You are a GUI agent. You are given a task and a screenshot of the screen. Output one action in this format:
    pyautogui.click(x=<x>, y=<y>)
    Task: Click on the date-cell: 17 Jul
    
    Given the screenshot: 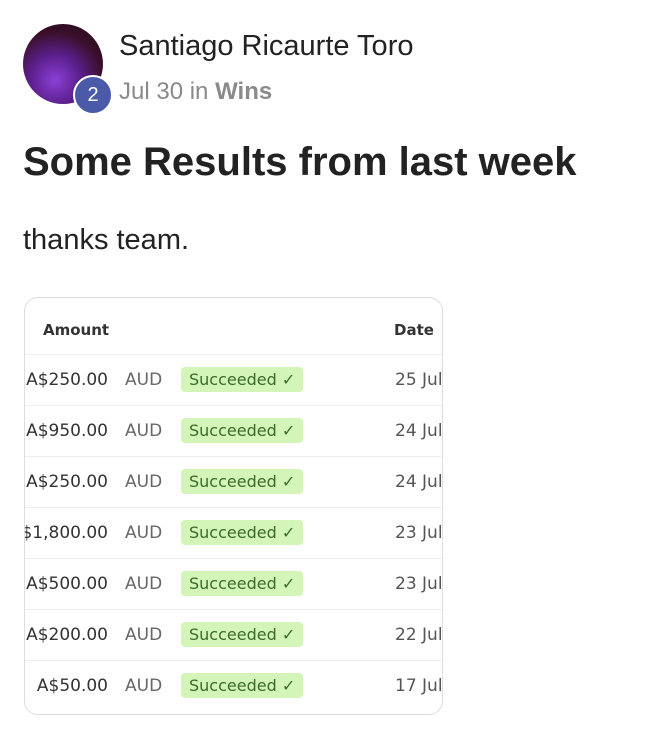 What is the action you would take?
    pyautogui.click(x=419, y=686)
    